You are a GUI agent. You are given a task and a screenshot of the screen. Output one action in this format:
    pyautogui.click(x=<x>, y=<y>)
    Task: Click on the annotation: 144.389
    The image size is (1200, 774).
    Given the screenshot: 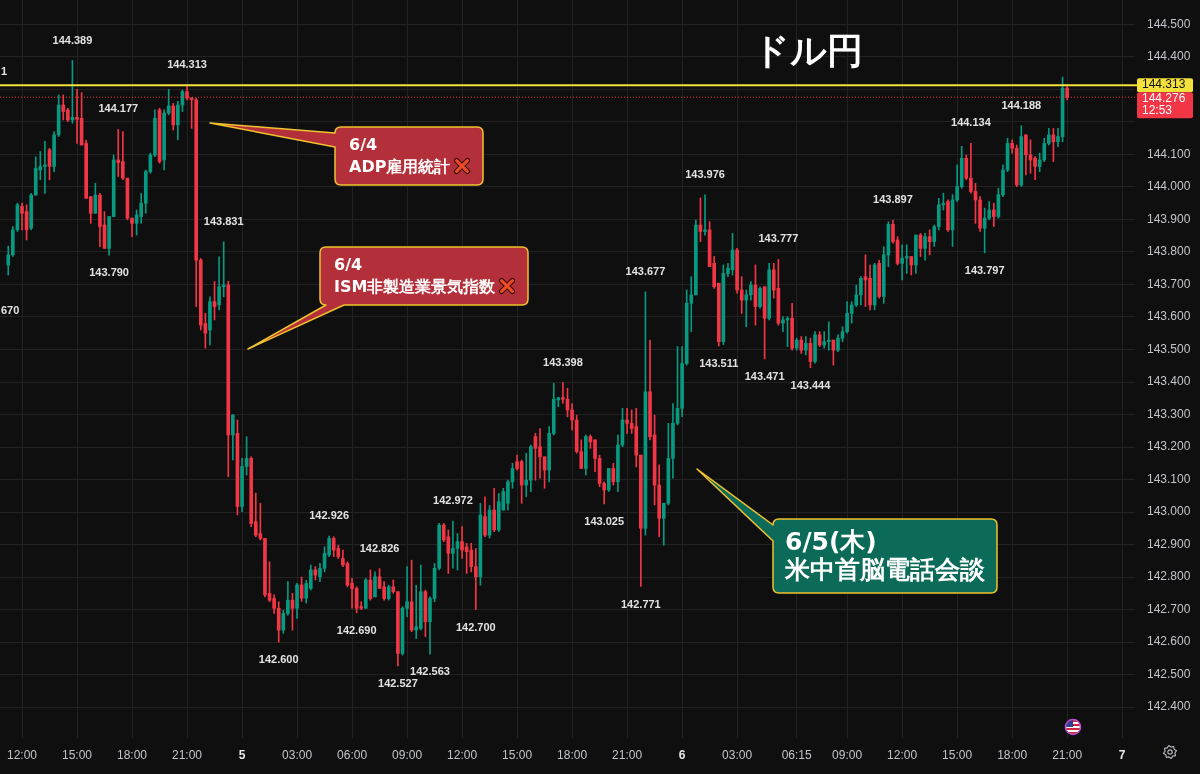 What is the action you would take?
    pyautogui.click(x=72, y=39)
    